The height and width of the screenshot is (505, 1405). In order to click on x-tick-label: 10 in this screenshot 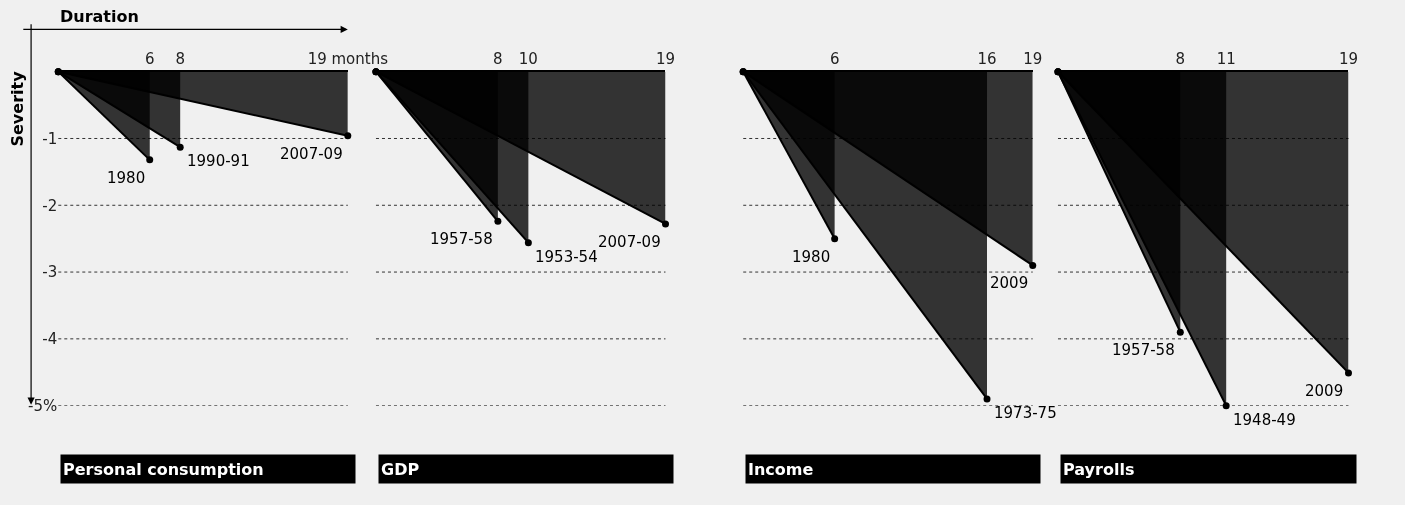, I will do `click(528, 58)`.